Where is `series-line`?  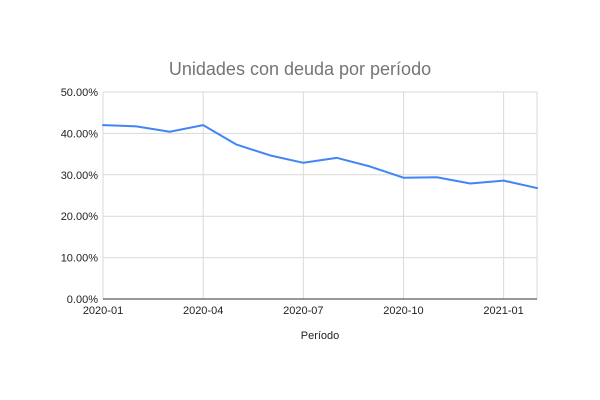
series-line is located at coordinates (320, 157).